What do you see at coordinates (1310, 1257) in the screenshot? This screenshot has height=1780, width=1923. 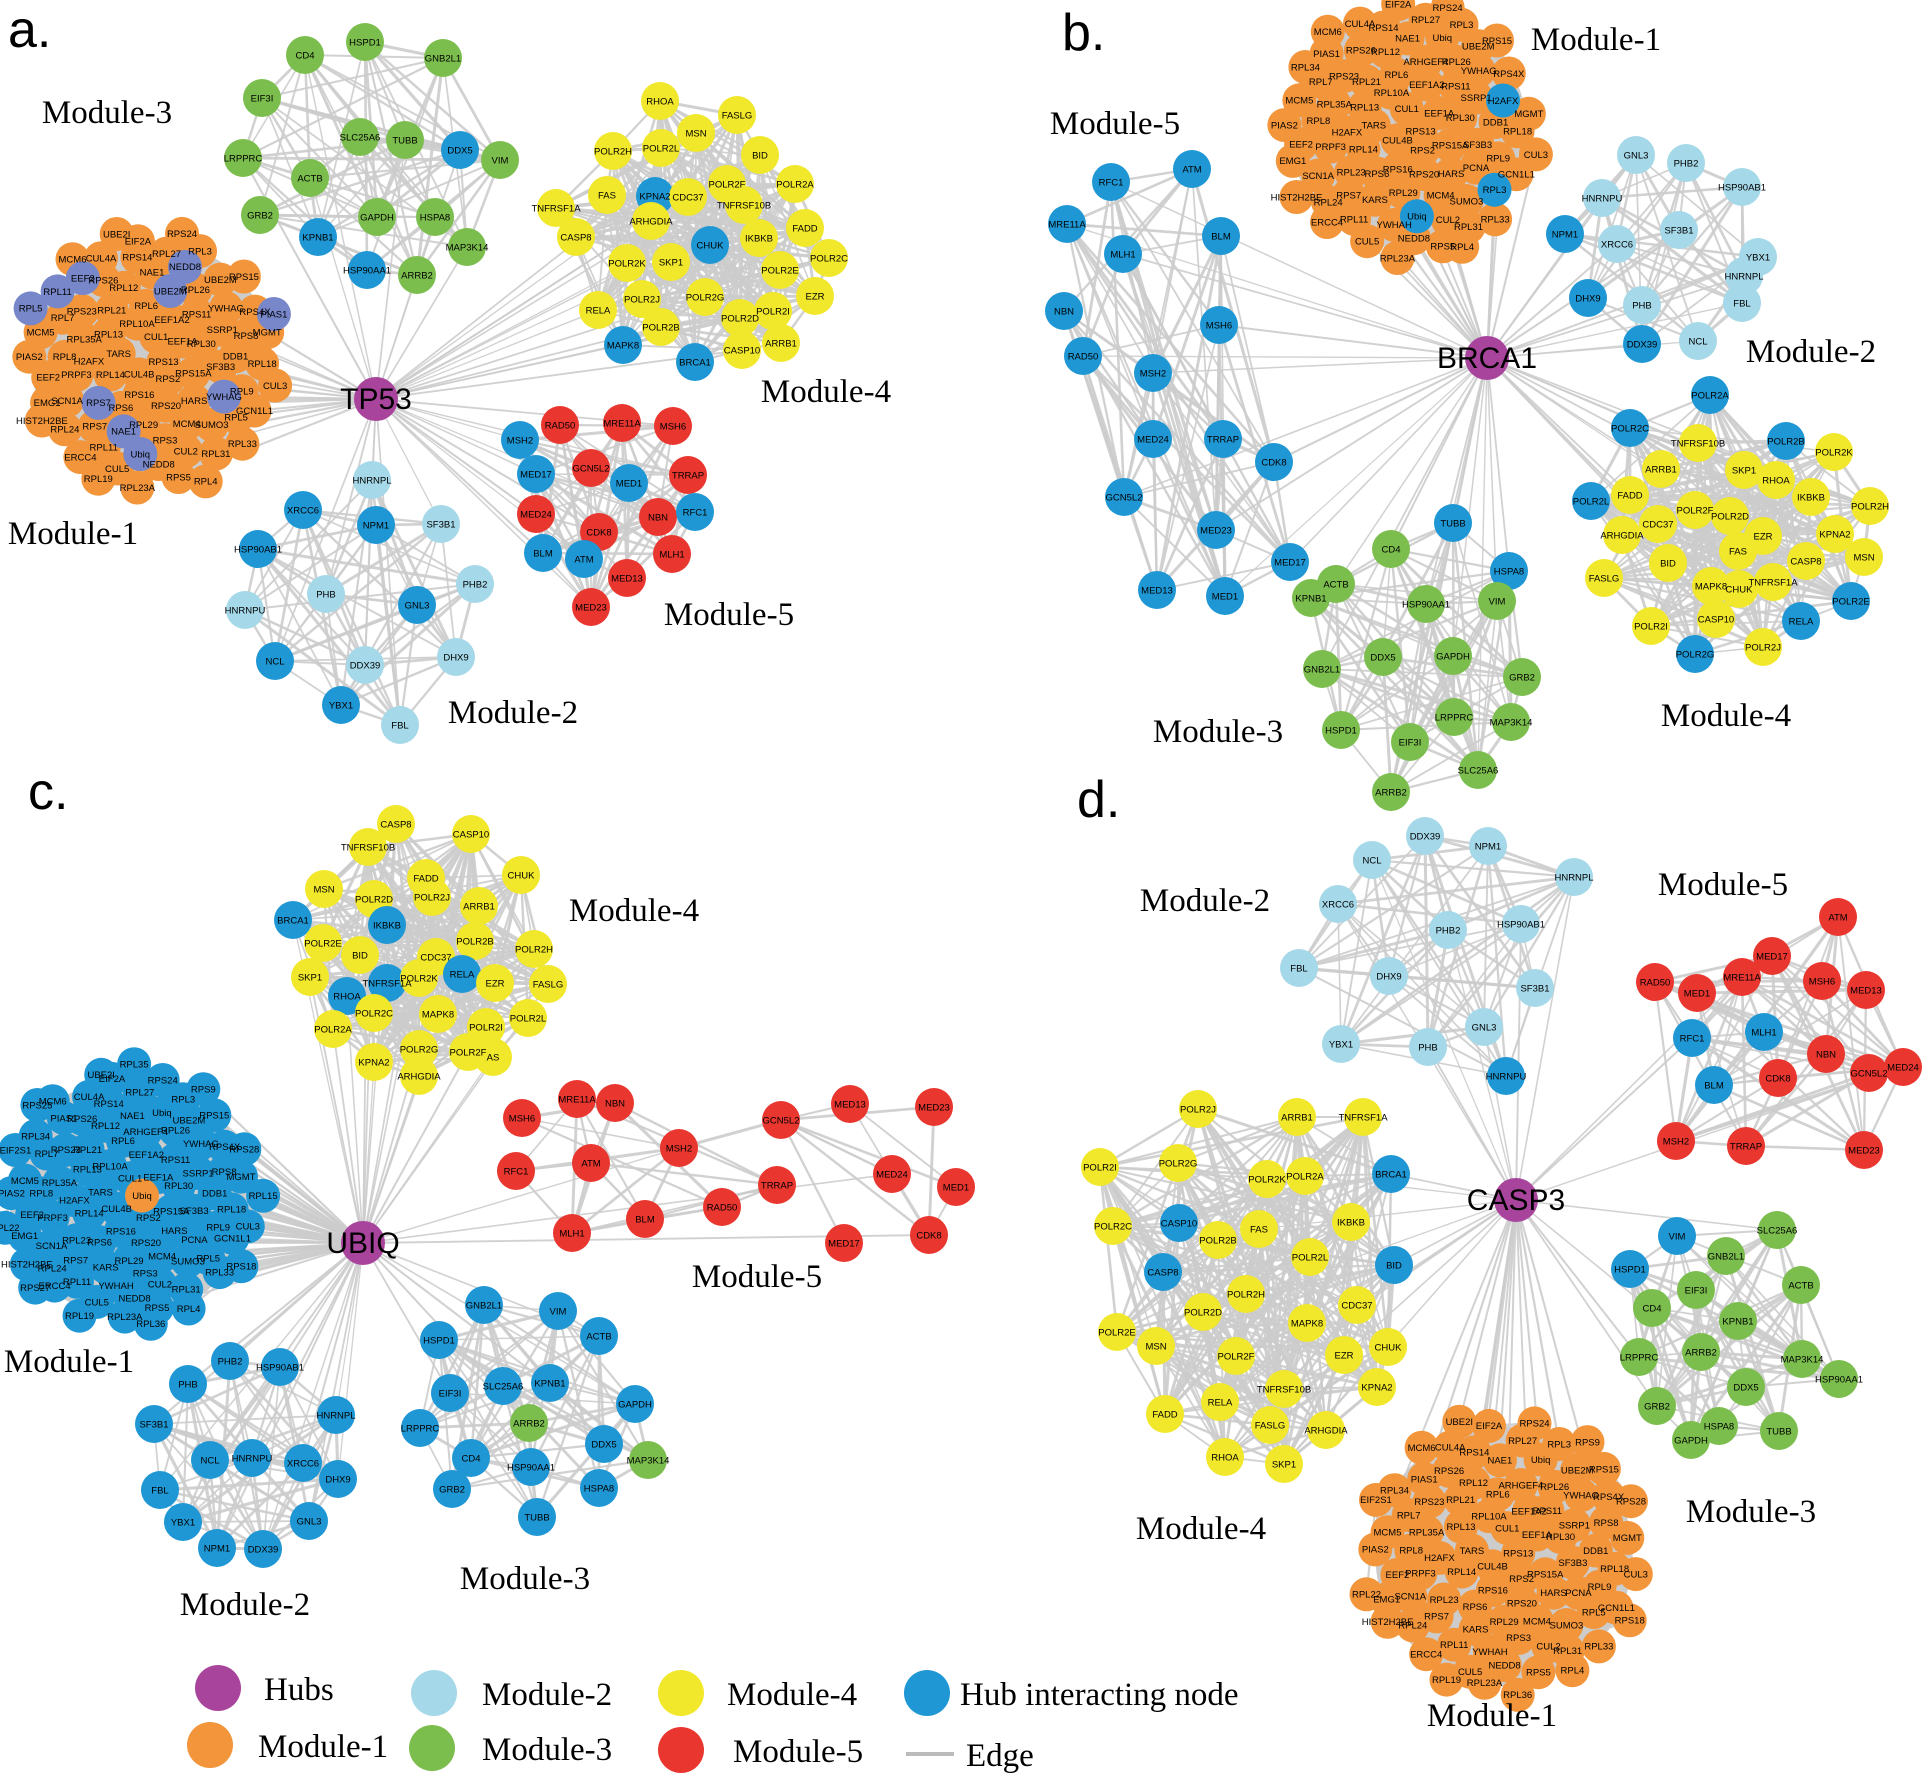 I see `svg-text: POLR2L` at bounding box center [1310, 1257].